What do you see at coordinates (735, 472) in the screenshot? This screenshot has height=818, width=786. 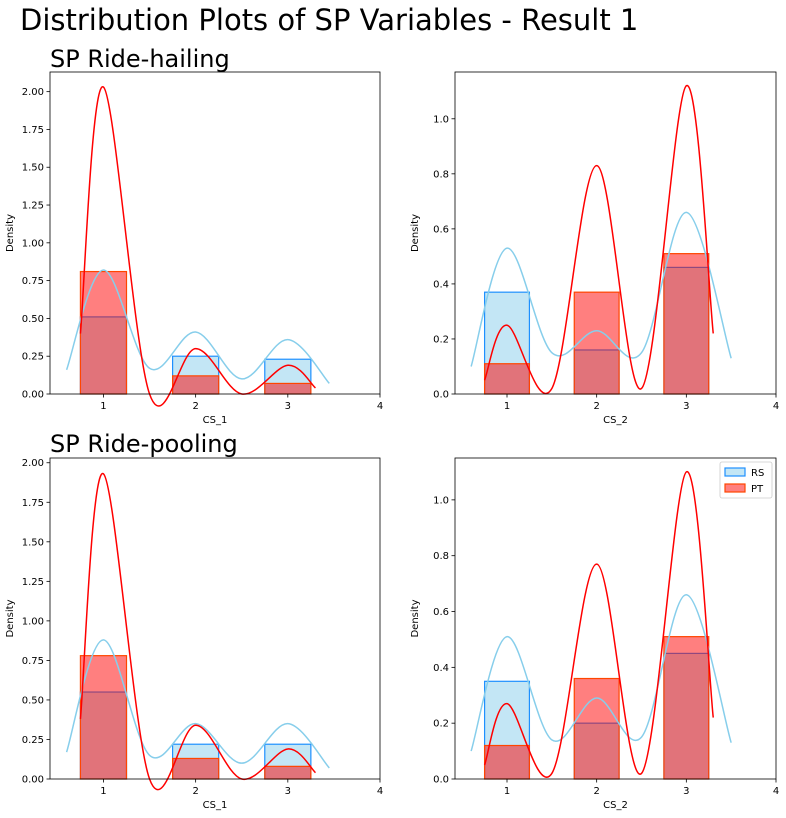 I see `legend-swatch-rs` at bounding box center [735, 472].